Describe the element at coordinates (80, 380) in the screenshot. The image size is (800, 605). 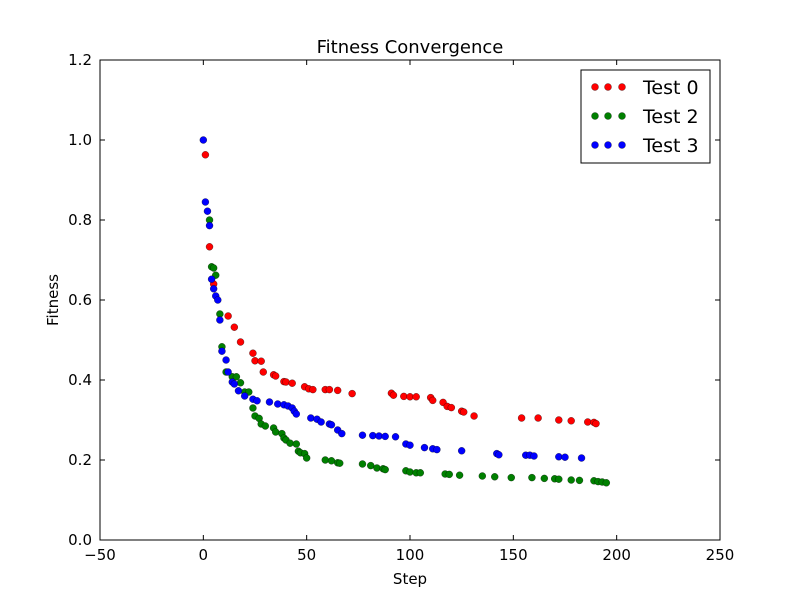
I see `y-tick-label: 0.4` at that location.